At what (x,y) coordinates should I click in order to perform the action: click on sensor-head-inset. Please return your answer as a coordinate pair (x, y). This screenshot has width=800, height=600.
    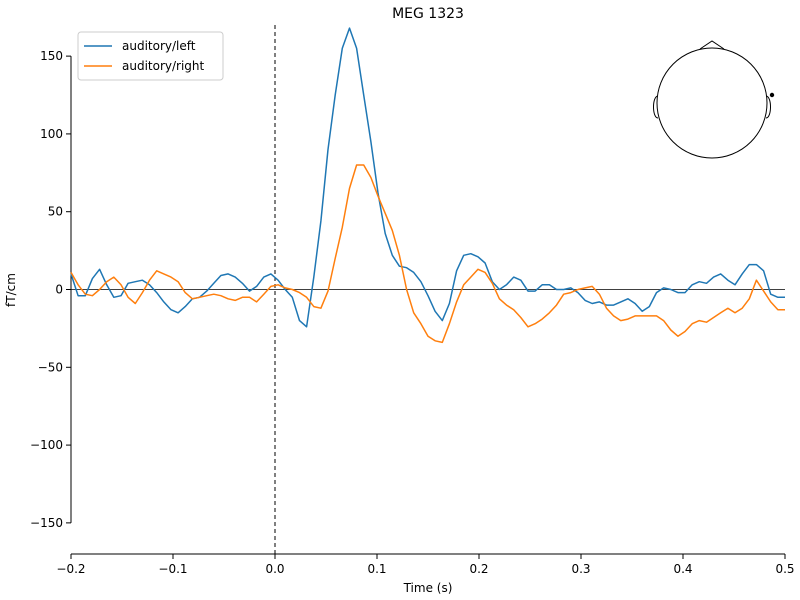
    Looking at the image, I should click on (714, 99).